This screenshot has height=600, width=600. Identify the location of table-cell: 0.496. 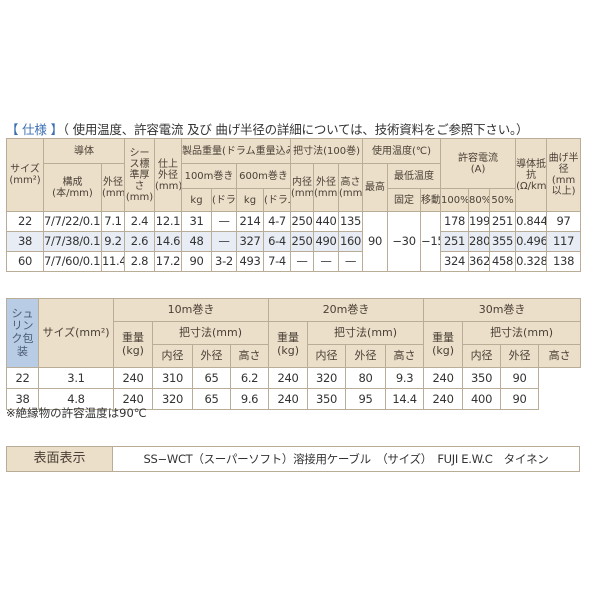
(531, 241).